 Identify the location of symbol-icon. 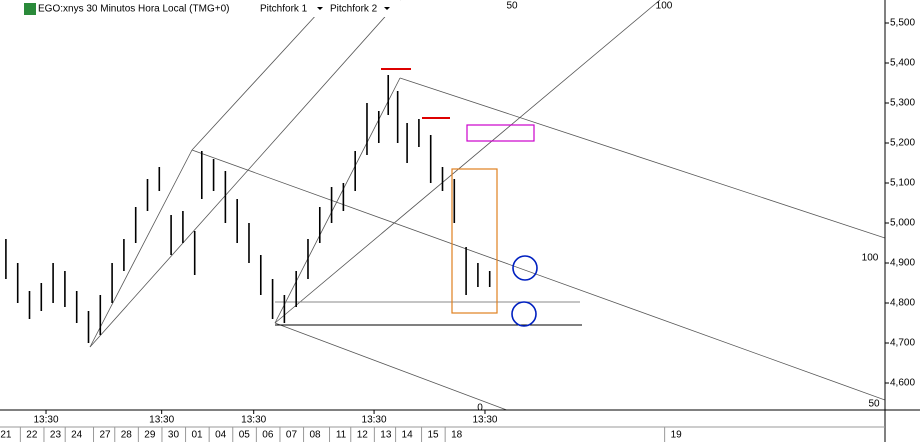
(30, 9).